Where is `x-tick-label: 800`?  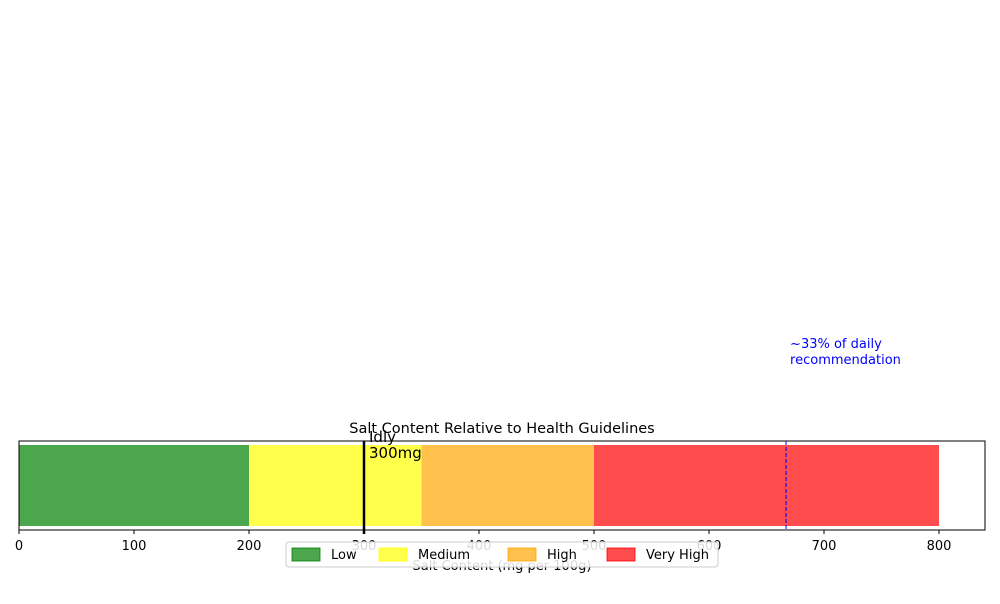
x-tick-label: 800 is located at coordinates (939, 546).